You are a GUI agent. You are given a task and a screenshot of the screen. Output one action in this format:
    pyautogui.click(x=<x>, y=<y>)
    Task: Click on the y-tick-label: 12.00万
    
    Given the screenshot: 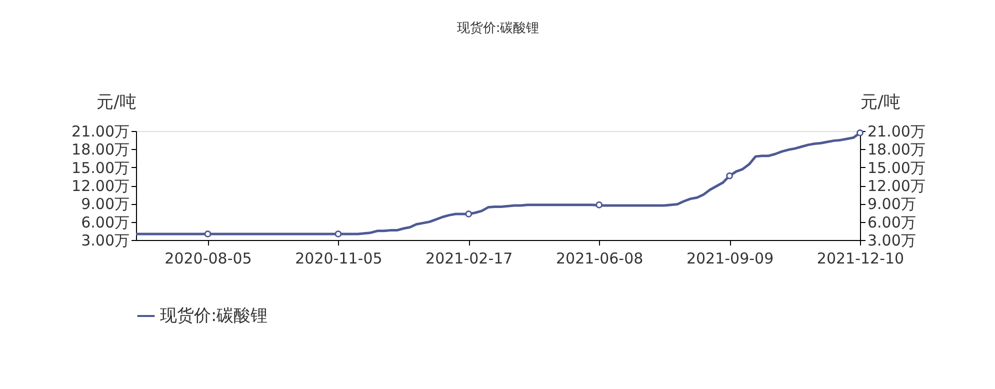 What is the action you would take?
    pyautogui.click(x=101, y=186)
    